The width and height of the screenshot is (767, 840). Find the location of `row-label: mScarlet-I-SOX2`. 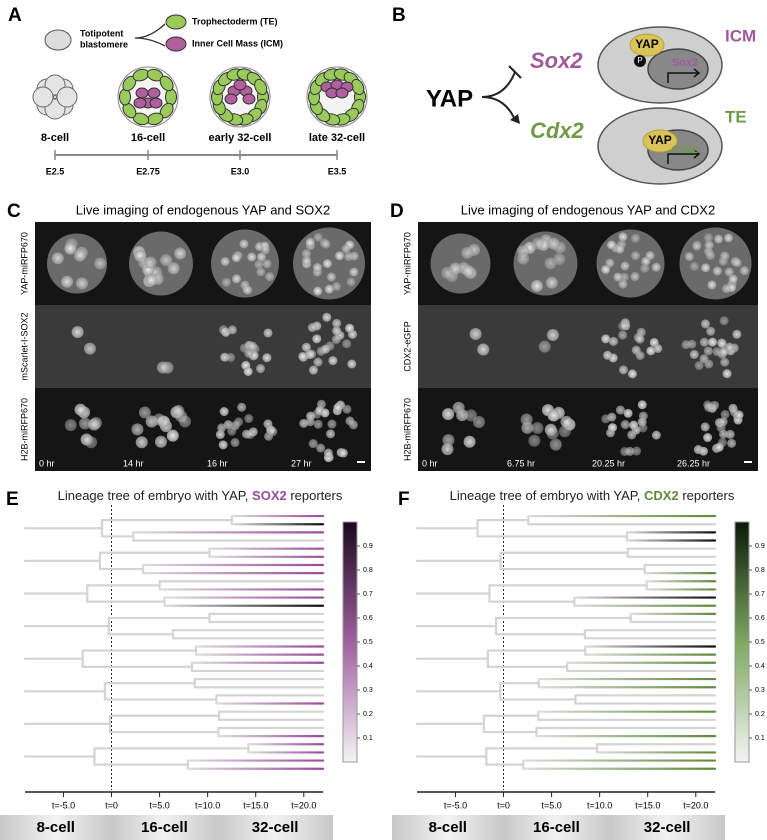

row-label: mScarlet-I-SOX2 is located at coordinates (24, 346).